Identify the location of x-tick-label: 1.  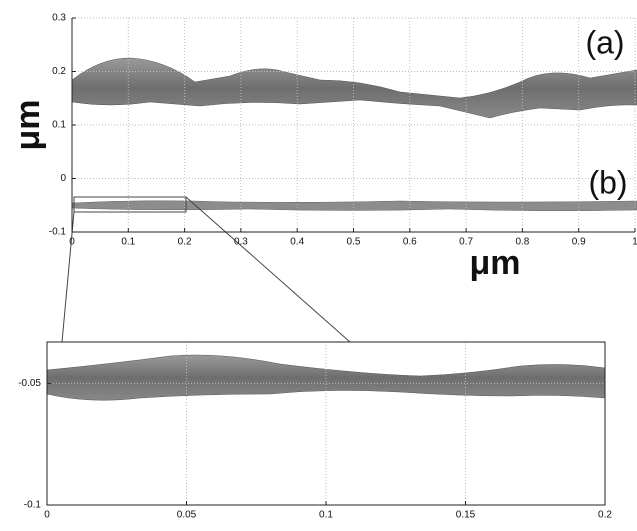
(634, 242).